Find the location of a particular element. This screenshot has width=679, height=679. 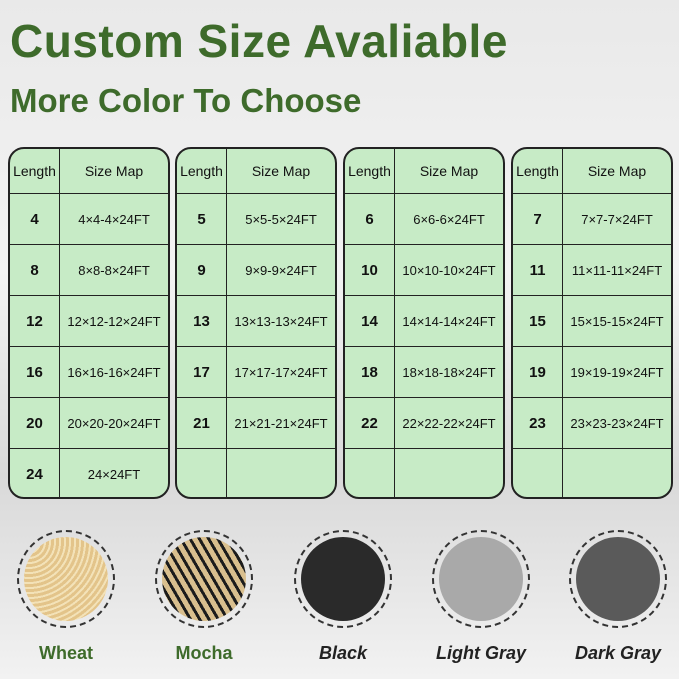

length-cell: 10 is located at coordinates (370, 270).